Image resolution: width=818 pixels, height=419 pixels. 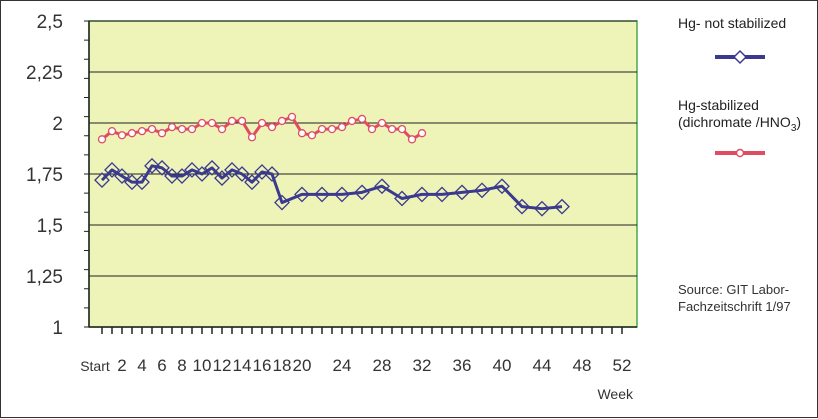 I want to click on y-tick-label: 1,75, so click(x=44, y=175).